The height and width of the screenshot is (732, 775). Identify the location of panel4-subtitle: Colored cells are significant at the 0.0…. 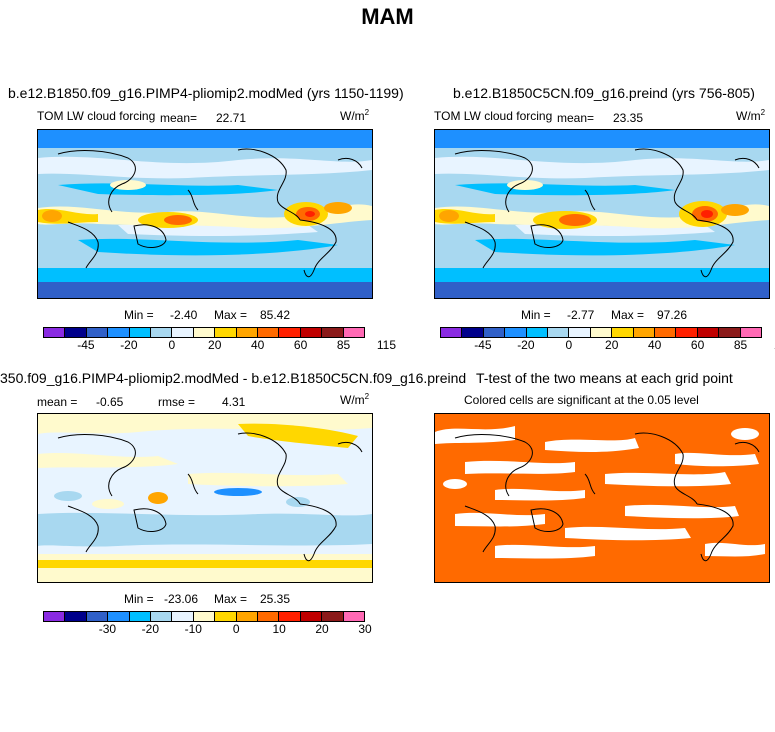
(581, 400).